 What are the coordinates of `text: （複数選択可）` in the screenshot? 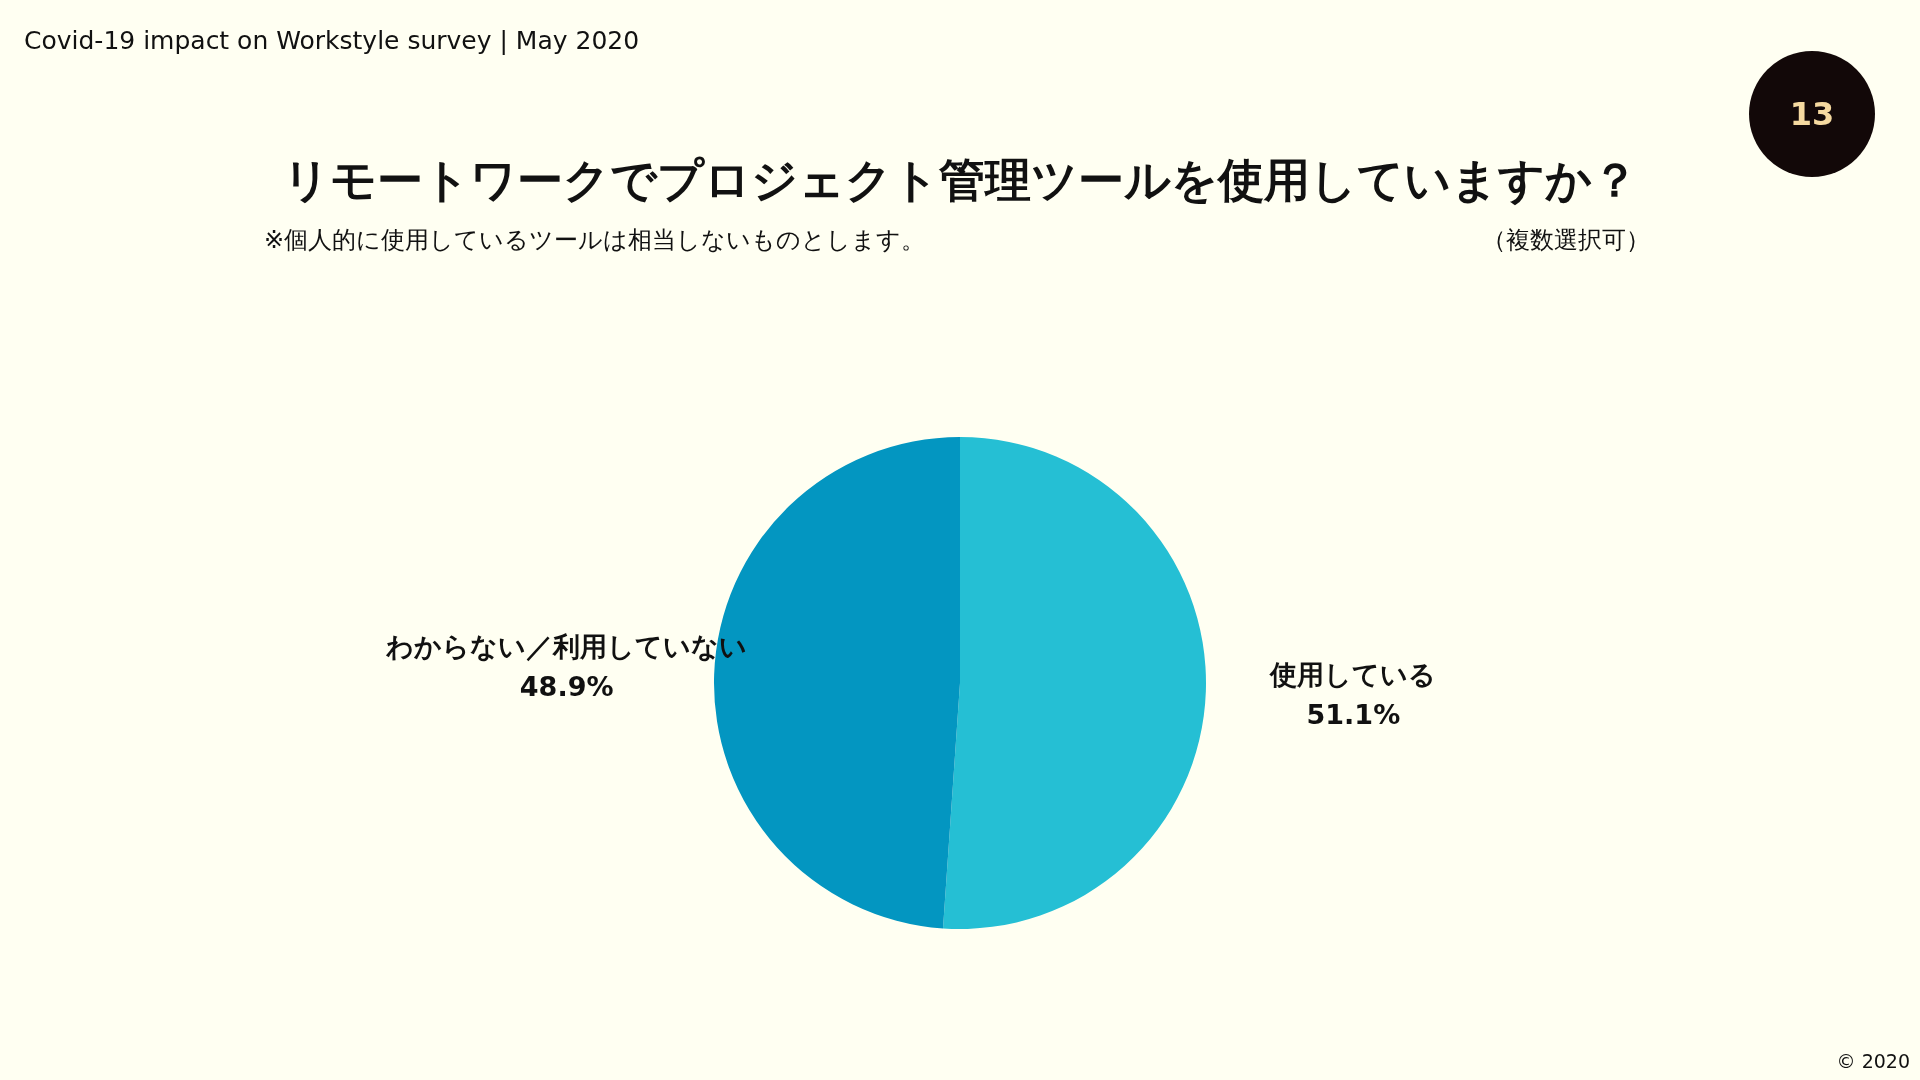 It's located at (1566, 240).